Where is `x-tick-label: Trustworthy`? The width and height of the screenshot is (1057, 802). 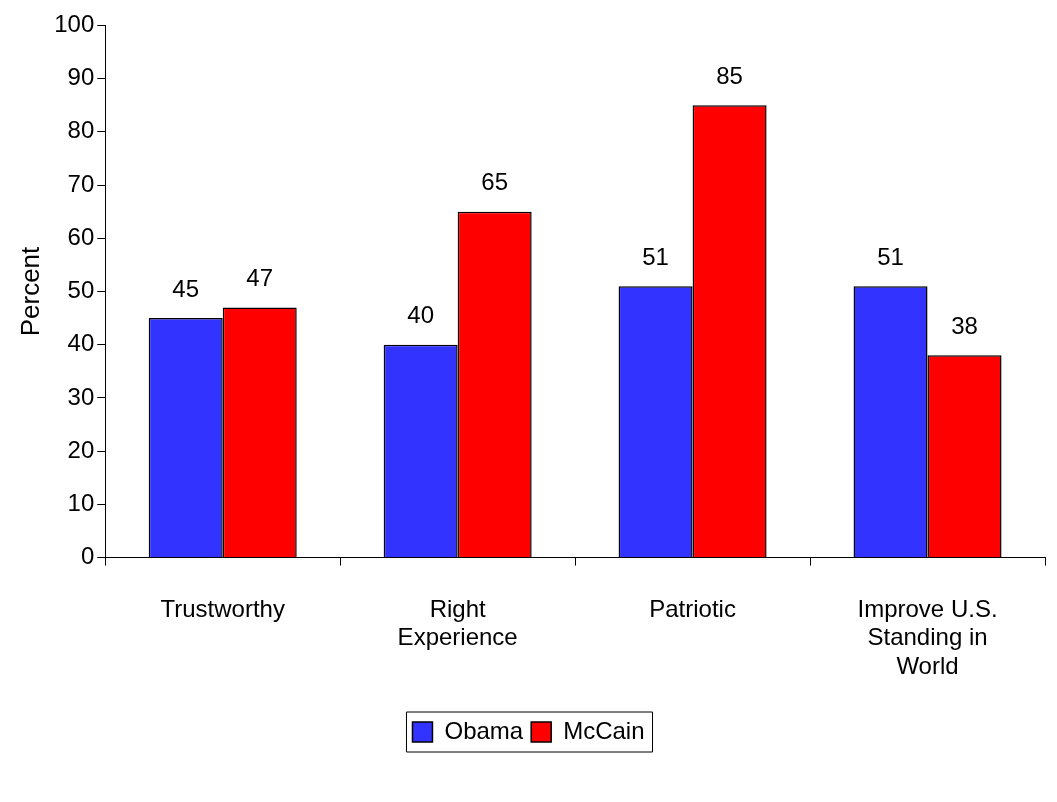 x-tick-label: Trustworthy is located at coordinates (222, 608).